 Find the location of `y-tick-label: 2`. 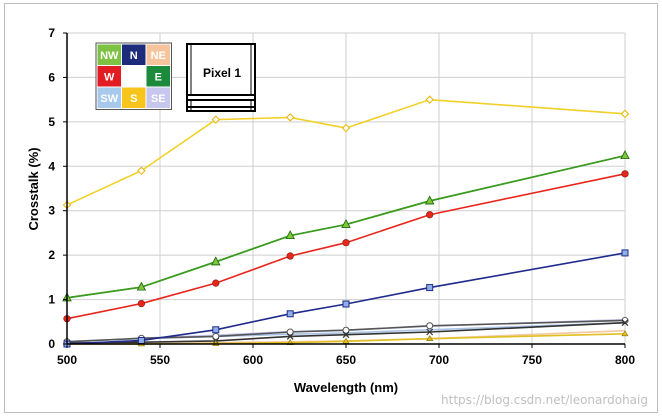

y-tick-label: 2 is located at coordinates (51, 255).